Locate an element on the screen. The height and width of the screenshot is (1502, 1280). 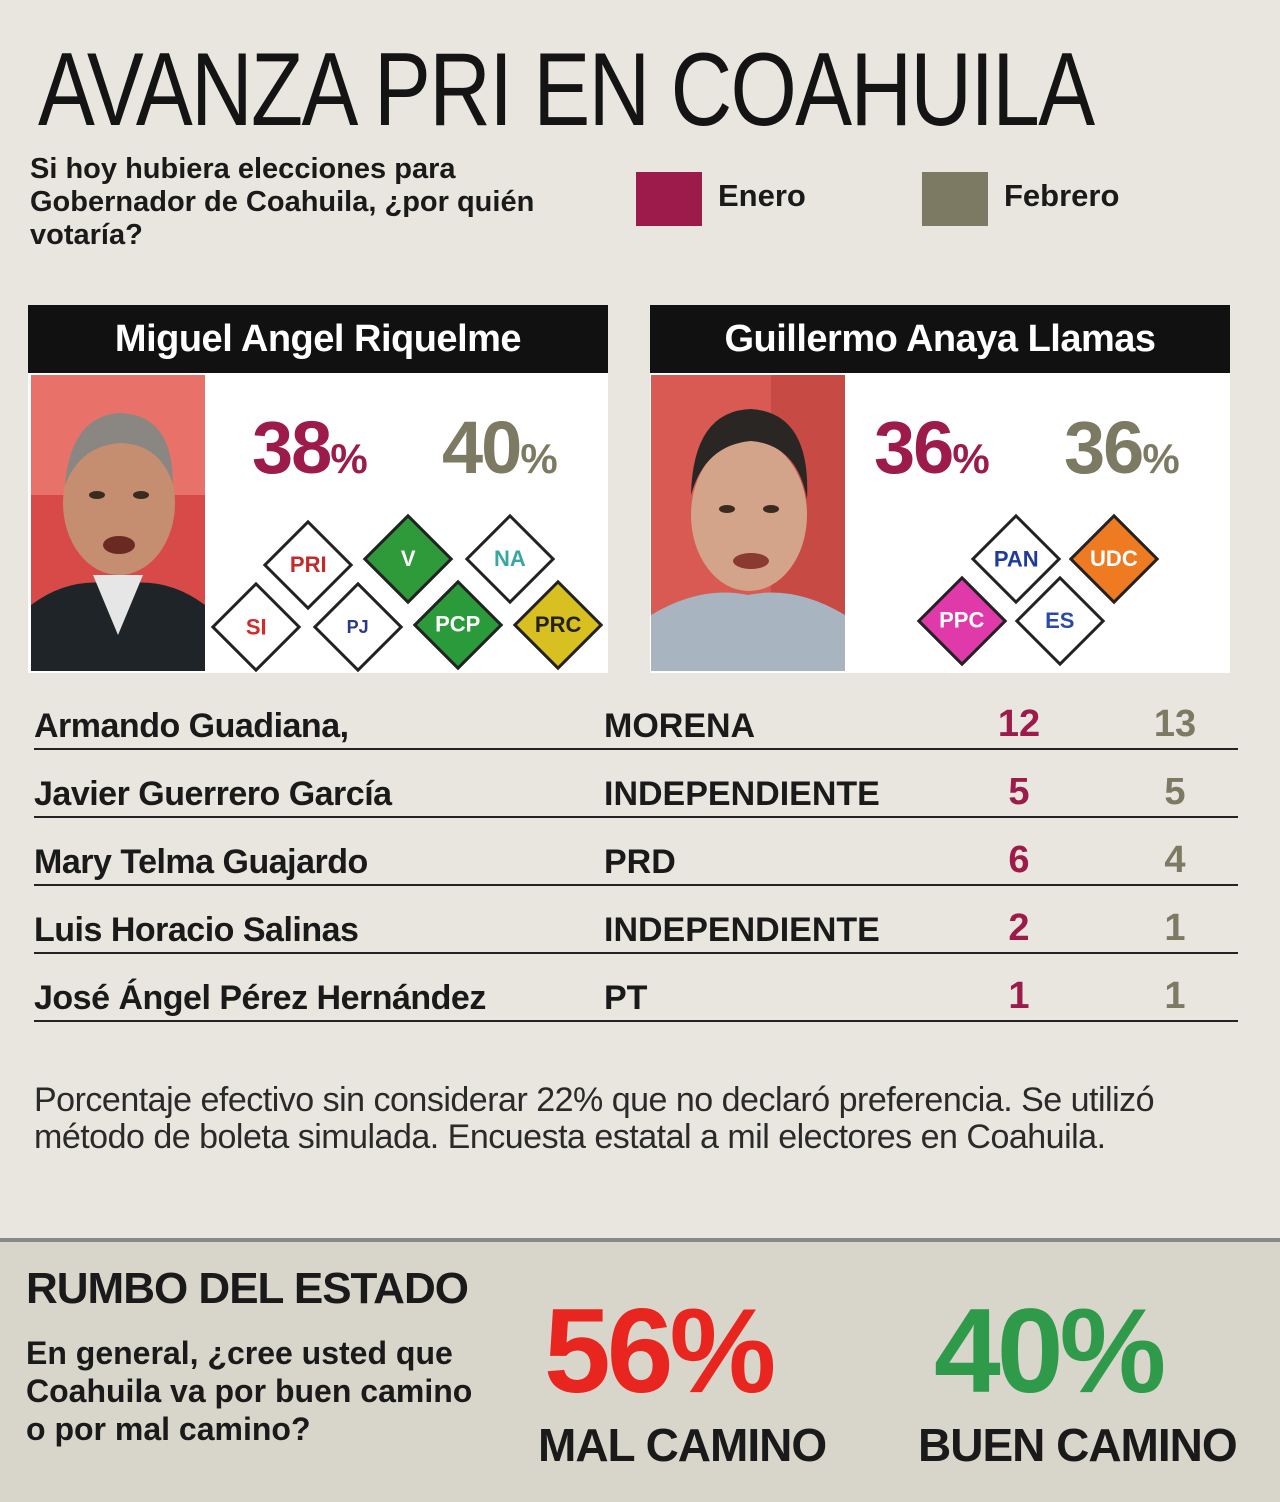
page-title: AVANZA PRI EN COAHUILA is located at coordinates (566, 90).